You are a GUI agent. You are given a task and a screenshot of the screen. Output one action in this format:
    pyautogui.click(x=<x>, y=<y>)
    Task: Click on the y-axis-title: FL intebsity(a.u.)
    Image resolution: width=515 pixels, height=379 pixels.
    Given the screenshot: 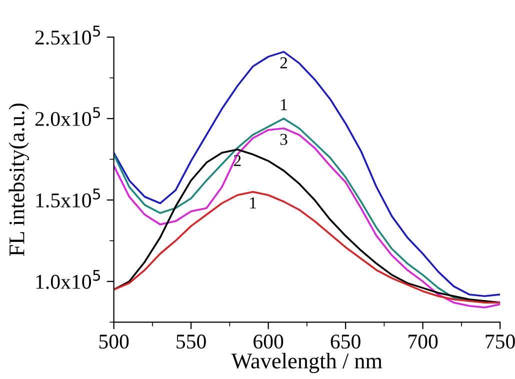 What is the action you would take?
    pyautogui.click(x=18, y=180)
    